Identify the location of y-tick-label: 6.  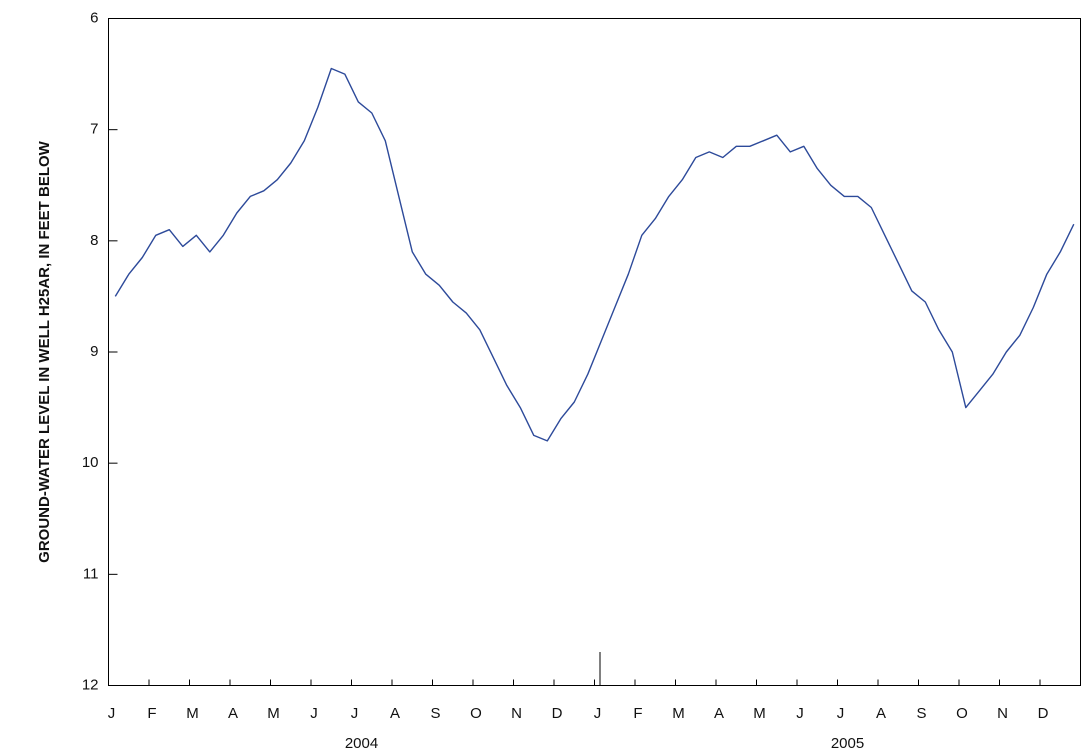
(94, 17).